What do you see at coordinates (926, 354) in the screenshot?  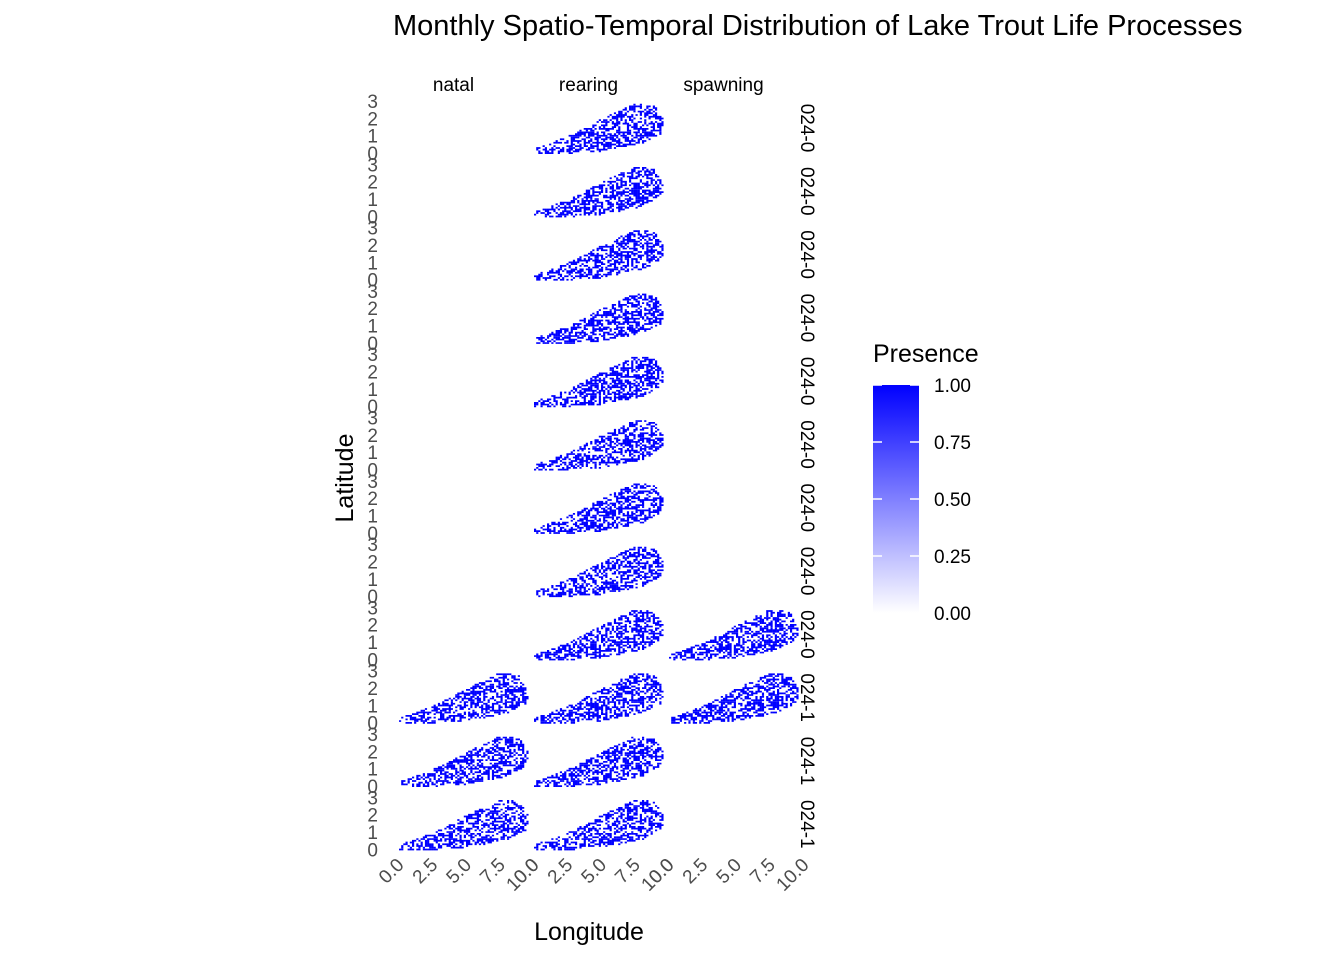 I see `legend-title: Presence` at bounding box center [926, 354].